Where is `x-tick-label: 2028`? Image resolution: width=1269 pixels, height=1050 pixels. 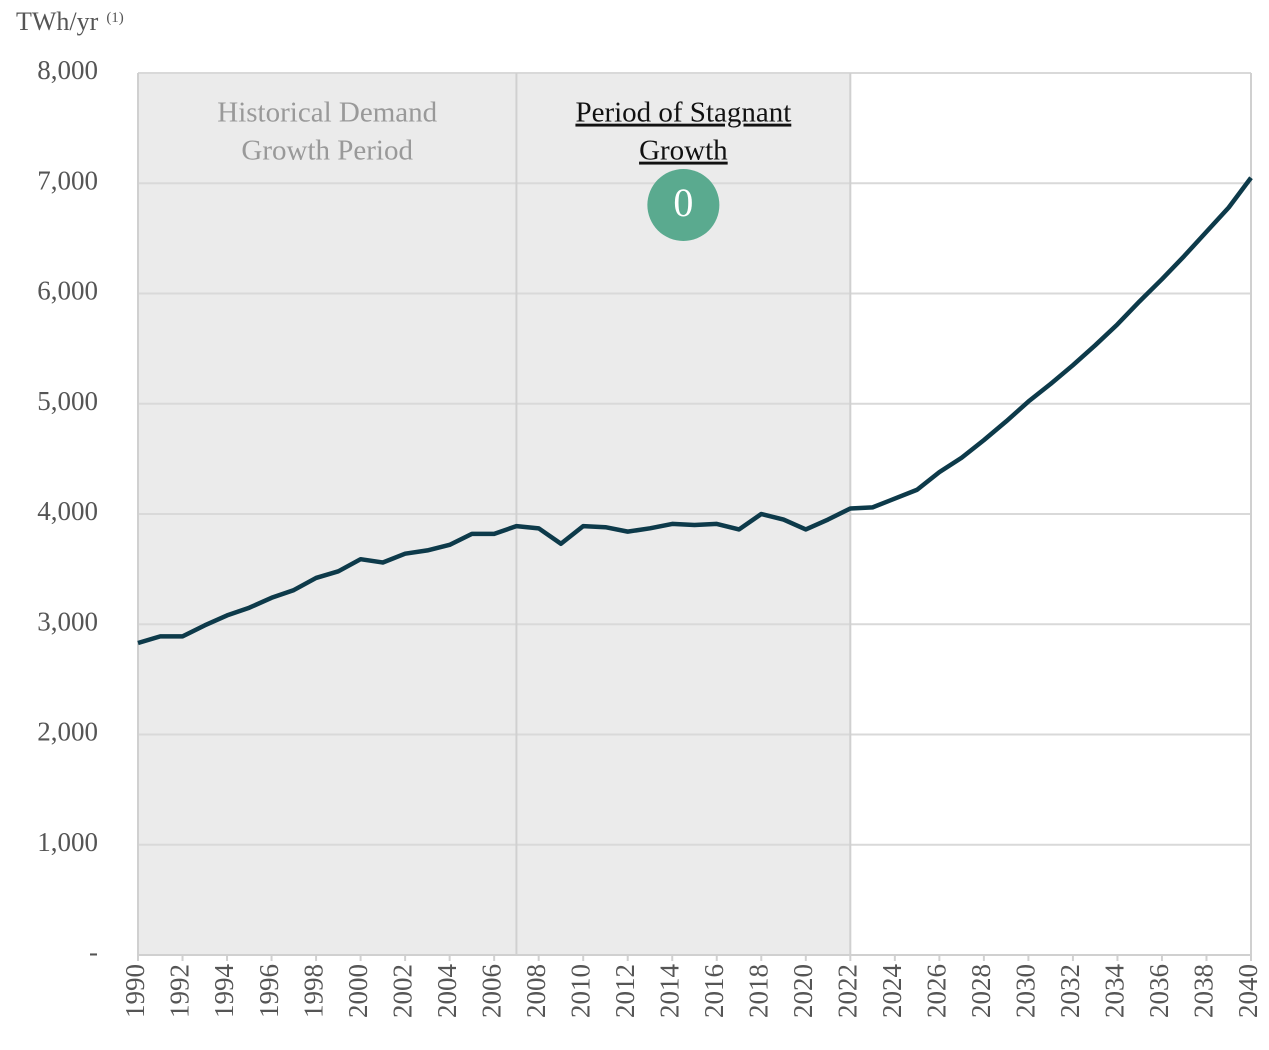
x-tick-label: 2028 is located at coordinates (981, 991).